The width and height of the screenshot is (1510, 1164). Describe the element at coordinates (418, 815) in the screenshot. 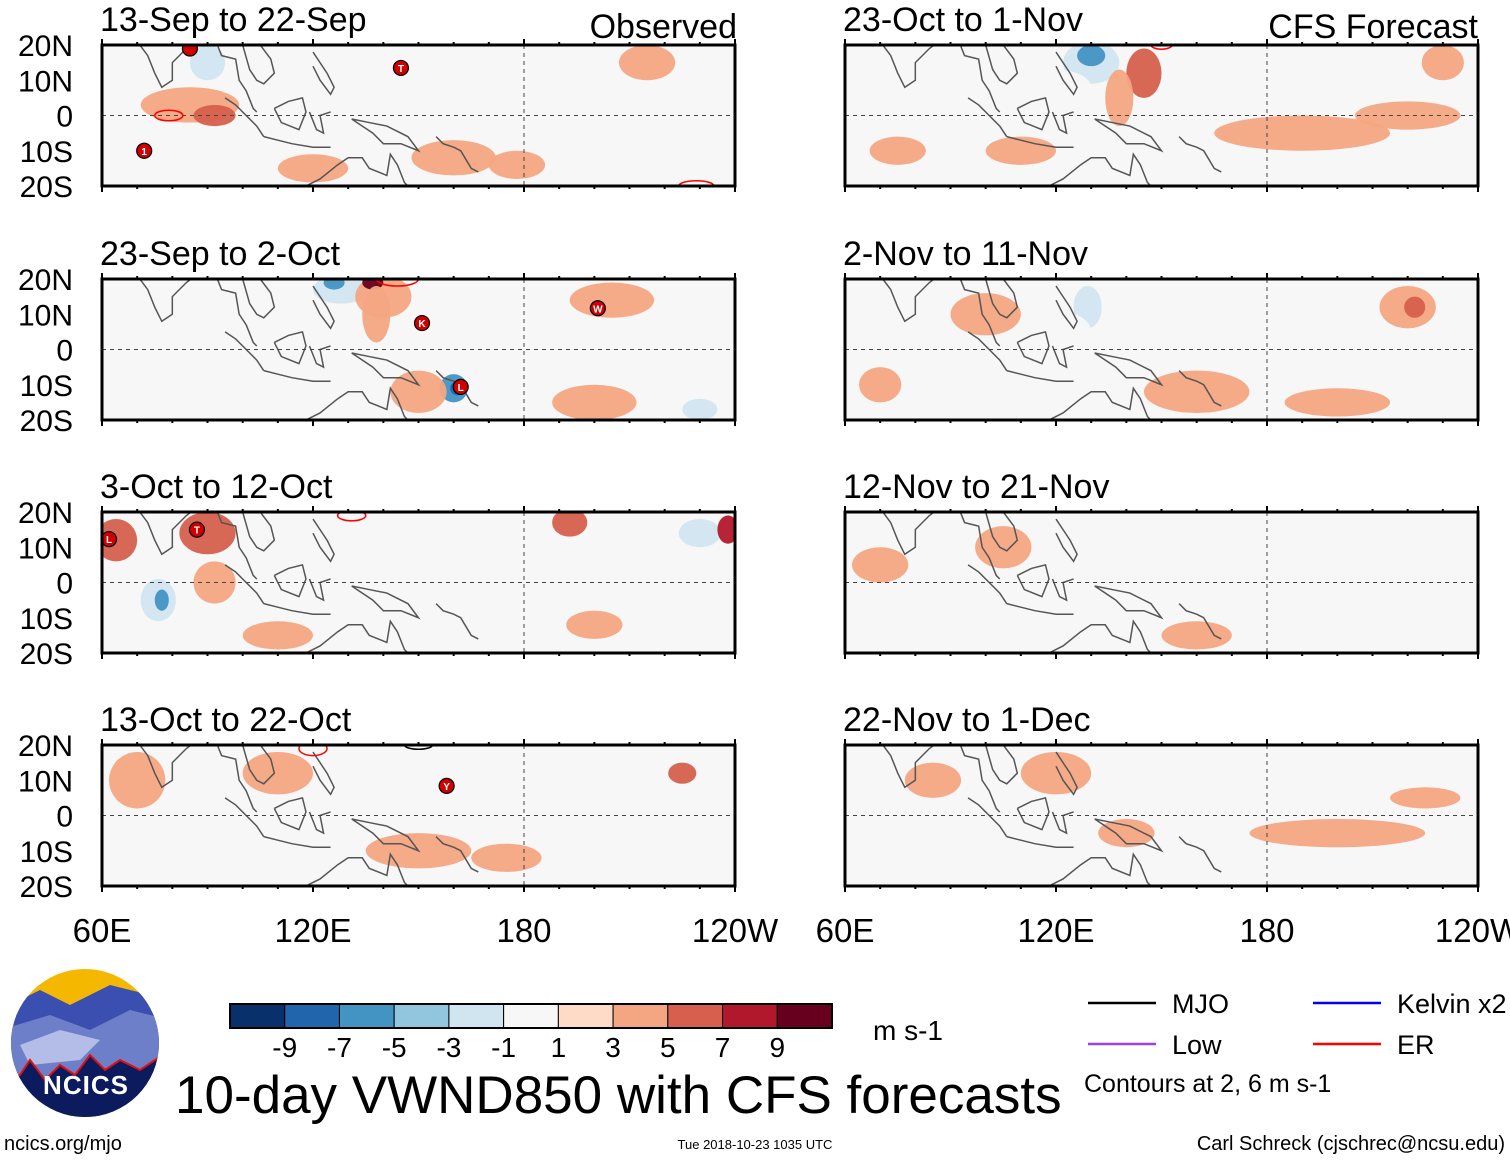

I see `panel-content: Y` at that location.